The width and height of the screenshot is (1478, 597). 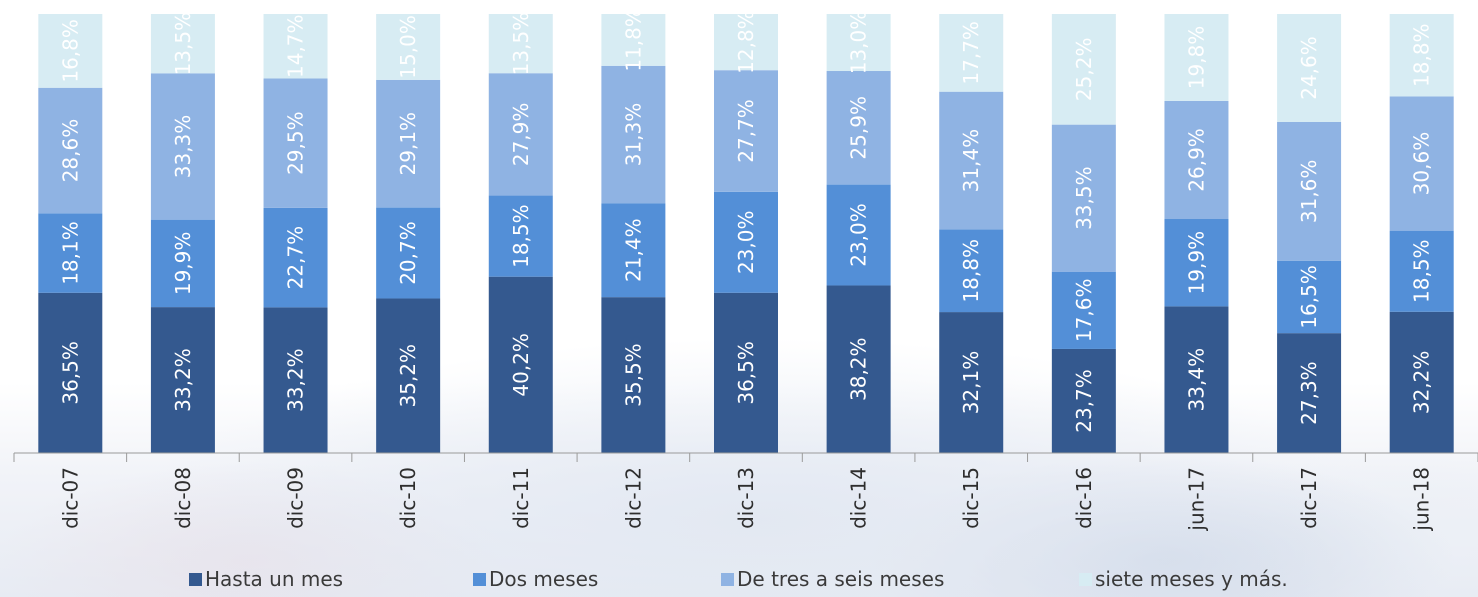 What do you see at coordinates (1309, 68) in the screenshot?
I see `data-label: 24,6%` at bounding box center [1309, 68].